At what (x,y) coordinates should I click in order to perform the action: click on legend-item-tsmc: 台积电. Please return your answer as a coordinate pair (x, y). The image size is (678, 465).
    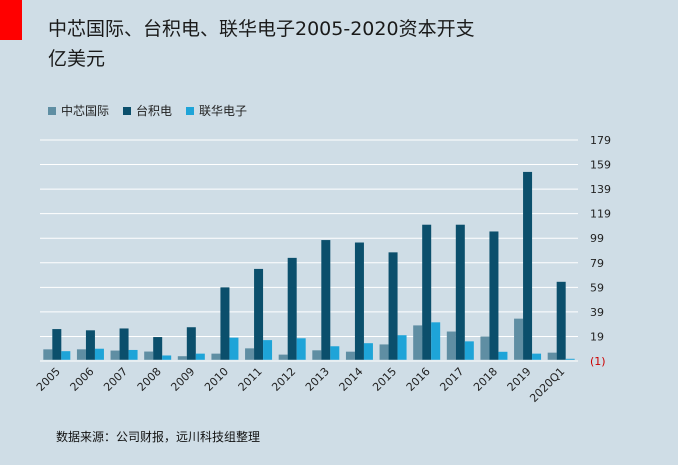
    Looking at the image, I should click on (147, 110).